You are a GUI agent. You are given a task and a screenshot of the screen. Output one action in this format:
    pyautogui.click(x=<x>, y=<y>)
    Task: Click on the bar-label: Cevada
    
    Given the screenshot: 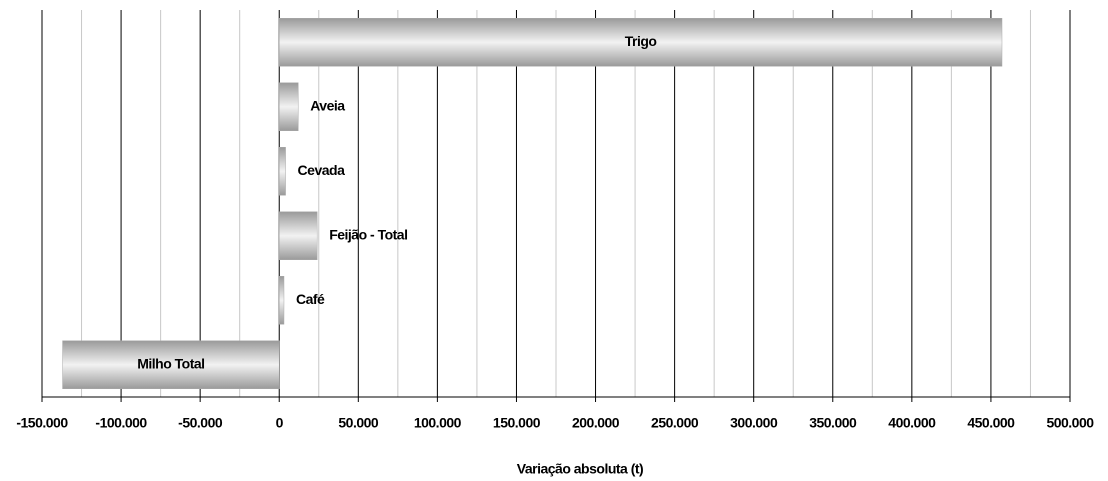 What is the action you would take?
    pyautogui.click(x=322, y=170)
    